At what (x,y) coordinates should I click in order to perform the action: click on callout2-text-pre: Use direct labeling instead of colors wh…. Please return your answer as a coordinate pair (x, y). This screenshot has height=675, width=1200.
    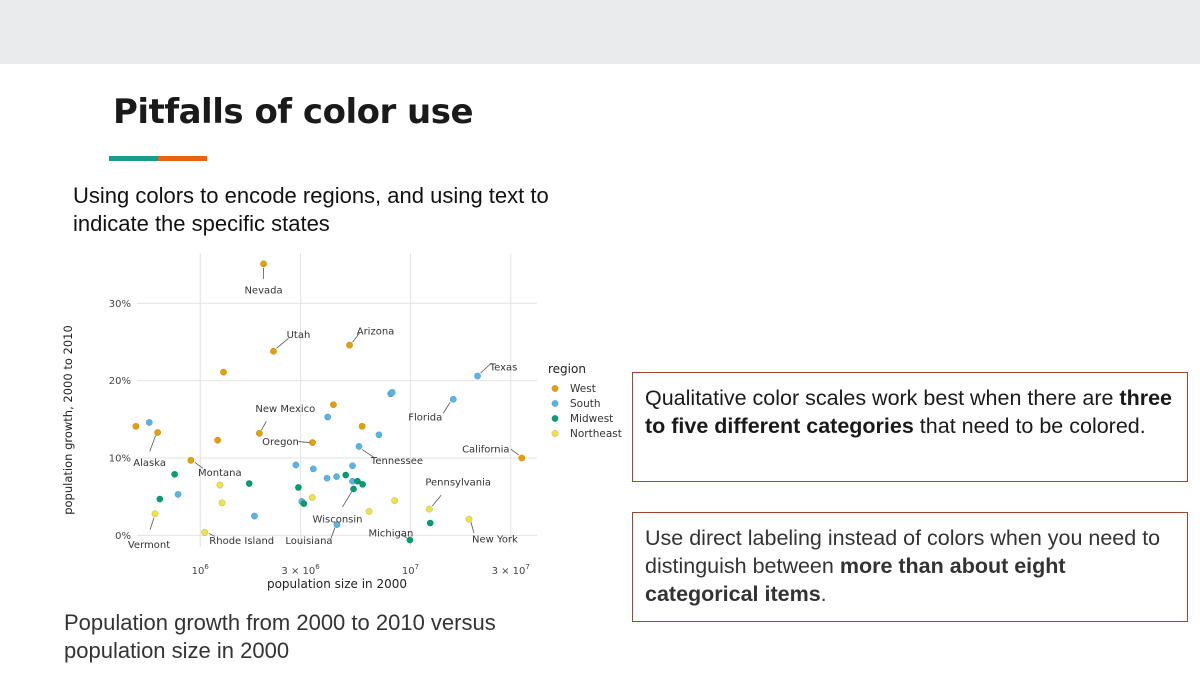
    Looking at the image, I should click on (903, 552).